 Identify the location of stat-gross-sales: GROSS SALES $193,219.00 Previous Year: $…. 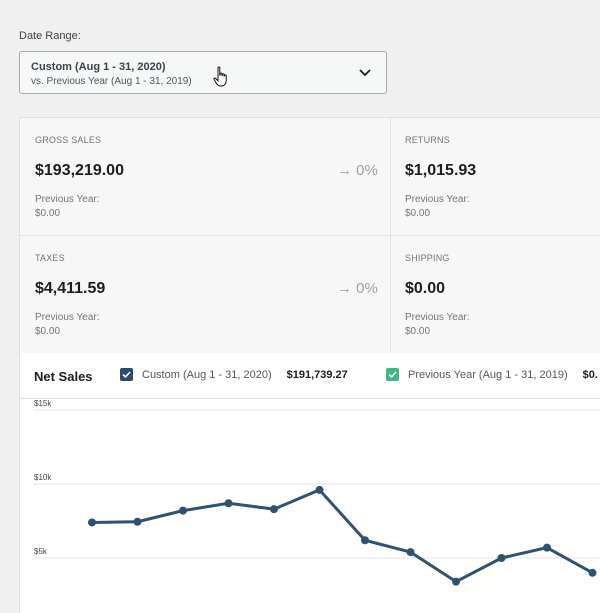
(79, 178).